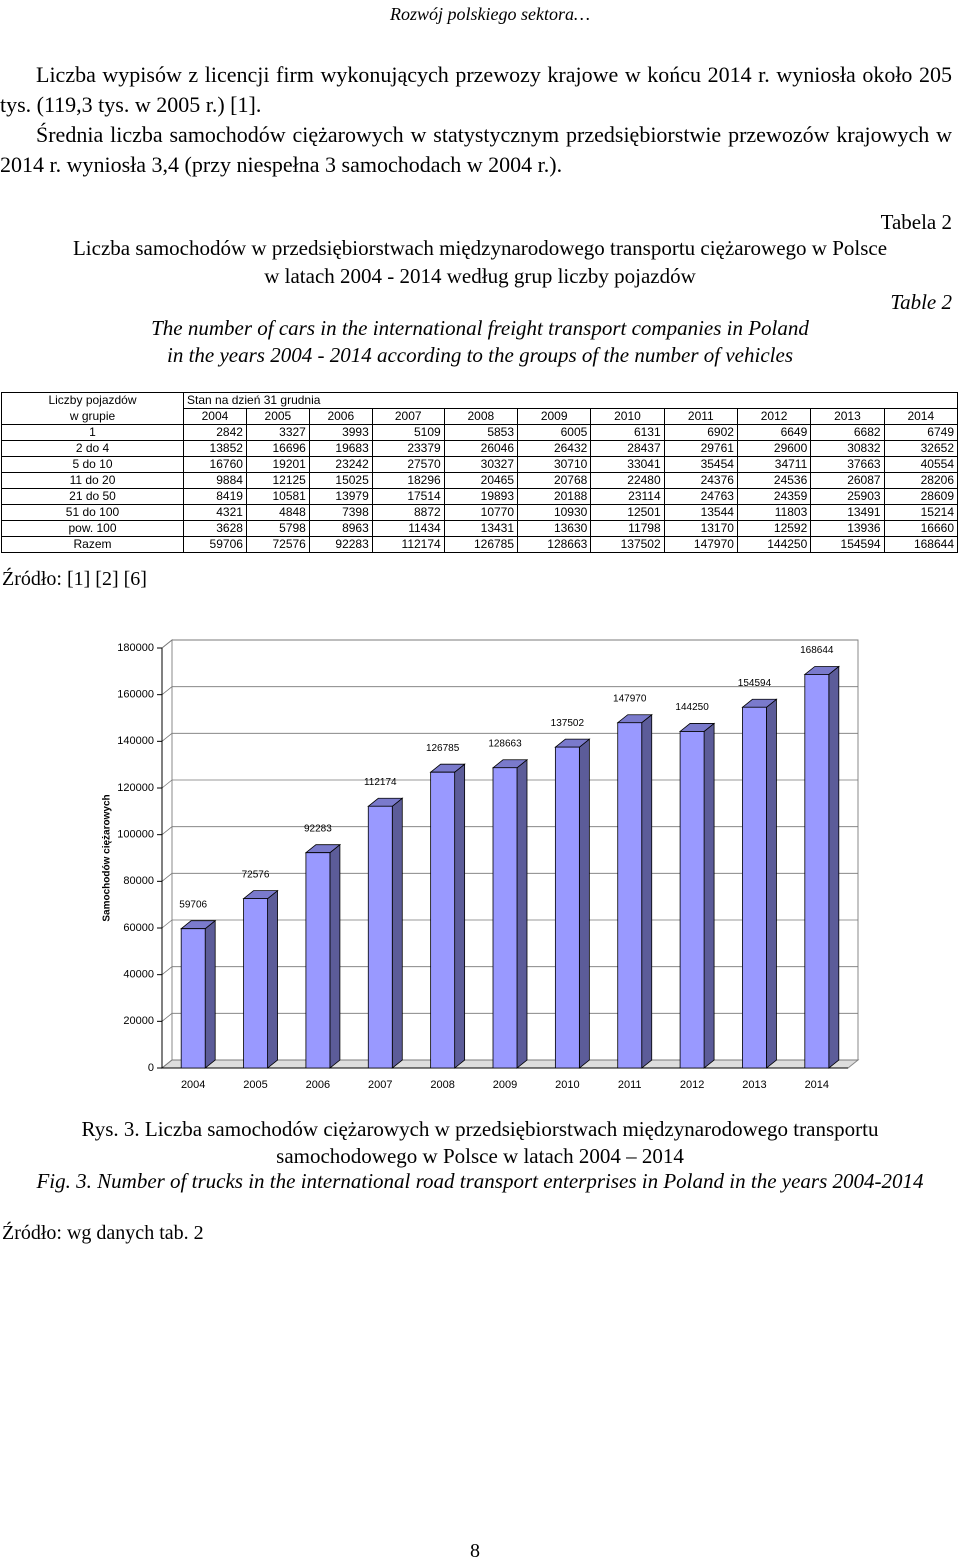 This screenshot has width=960, height=1562. I want to click on value-label: 92283, so click(318, 828).